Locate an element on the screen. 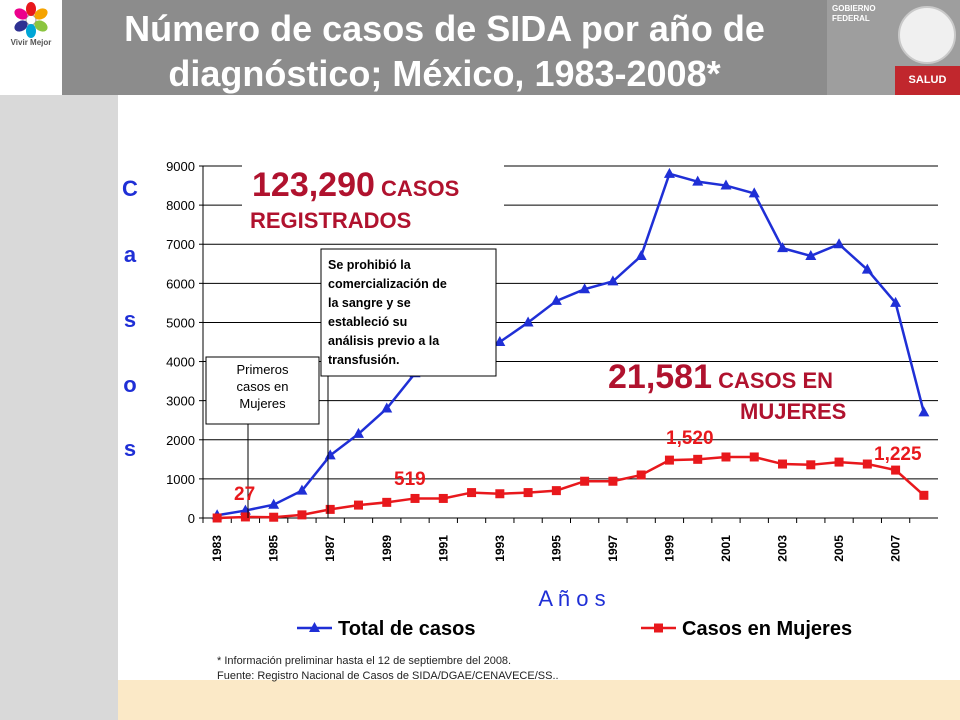 Image resolution: width=960 pixels, height=720 pixels. gov-label-line-2: FEDERAL is located at coordinates (851, 18).